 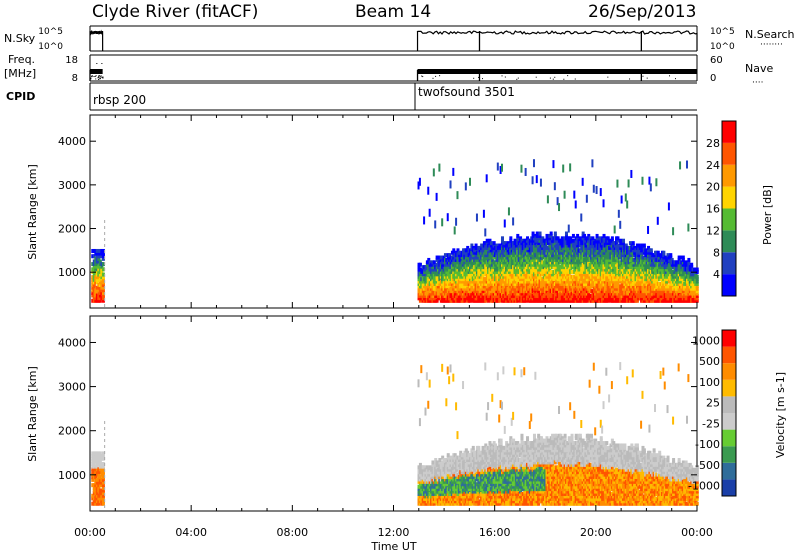 I want to click on nave-label: Nave, so click(x=759, y=68).